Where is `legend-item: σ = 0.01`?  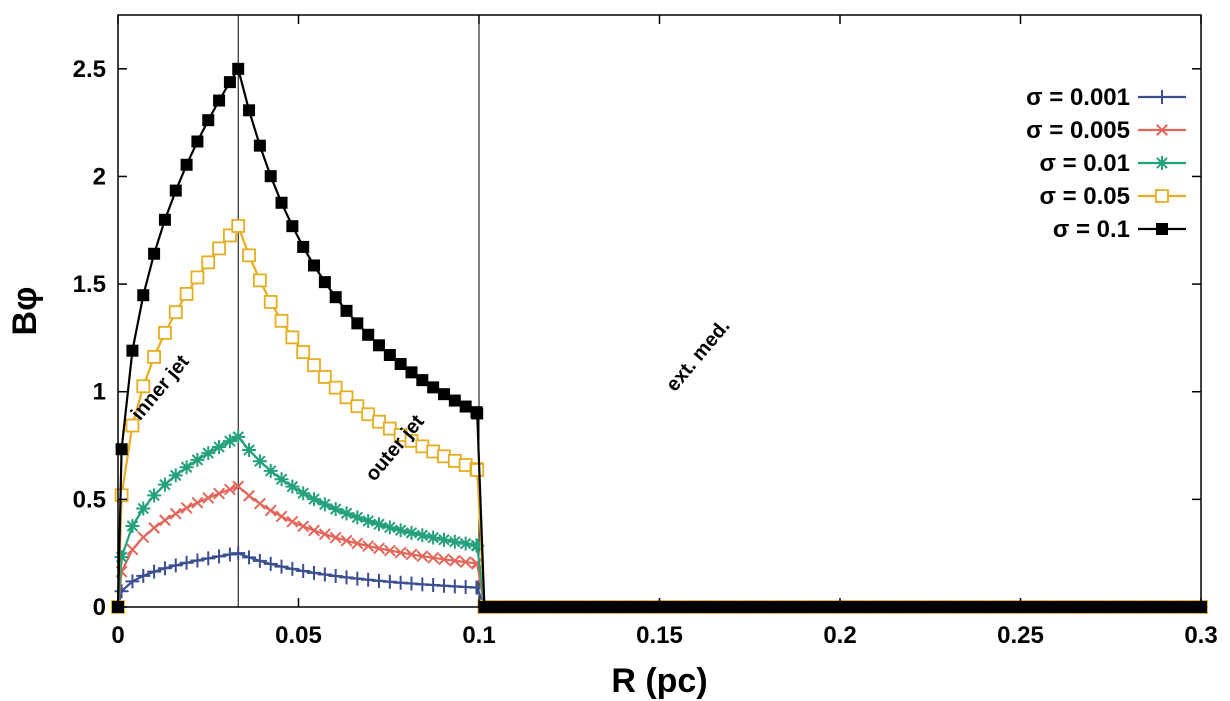 legend-item: σ = 0.01 is located at coordinates (1113, 163).